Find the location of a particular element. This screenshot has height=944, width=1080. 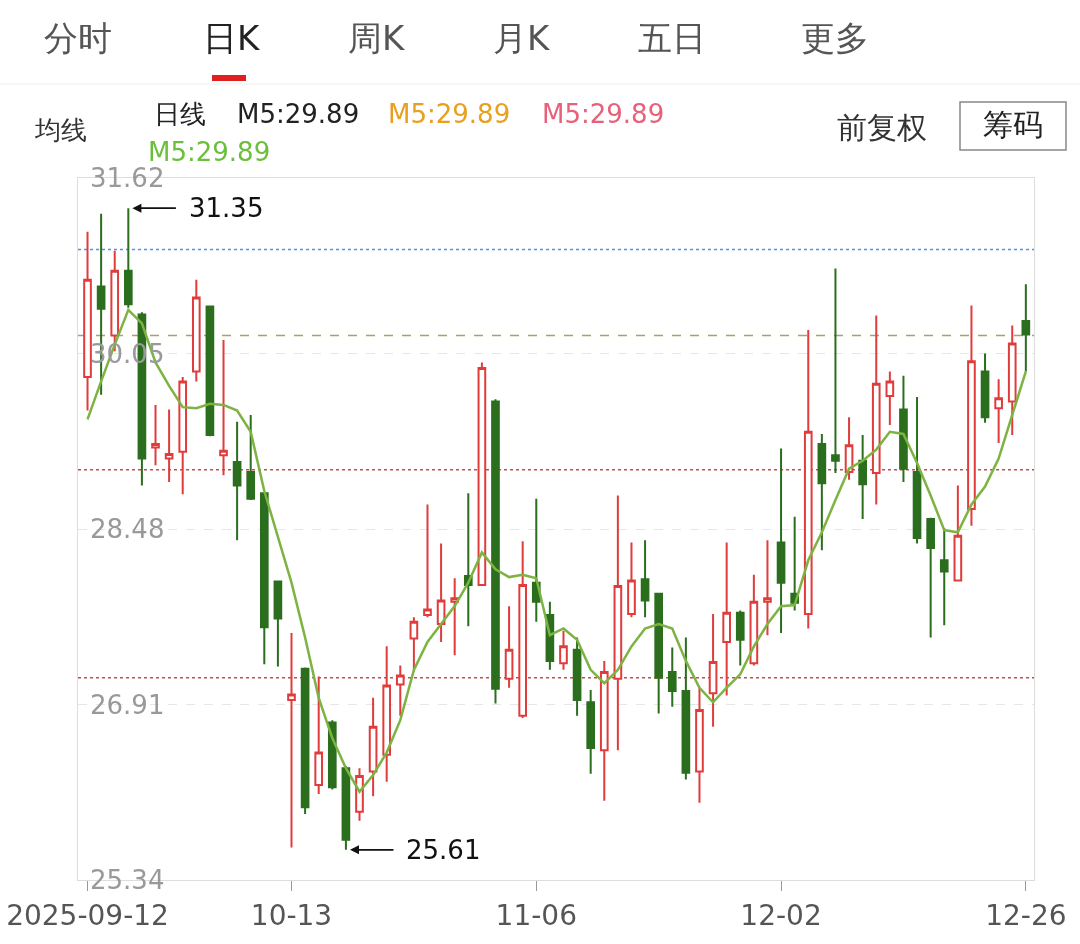

text: 月K is located at coordinates (522, 38).